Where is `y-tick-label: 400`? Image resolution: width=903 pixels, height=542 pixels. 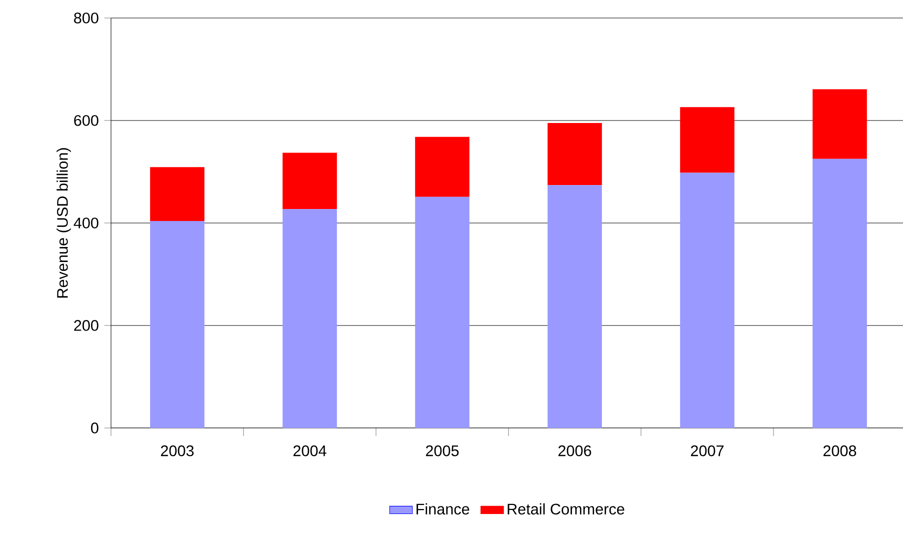 y-tick-label: 400 is located at coordinates (86, 223).